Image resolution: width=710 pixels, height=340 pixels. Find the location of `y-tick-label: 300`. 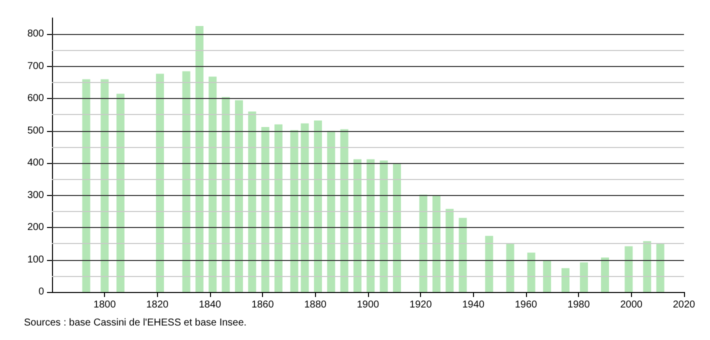

y-tick-label: 300 is located at coordinates (35, 195).